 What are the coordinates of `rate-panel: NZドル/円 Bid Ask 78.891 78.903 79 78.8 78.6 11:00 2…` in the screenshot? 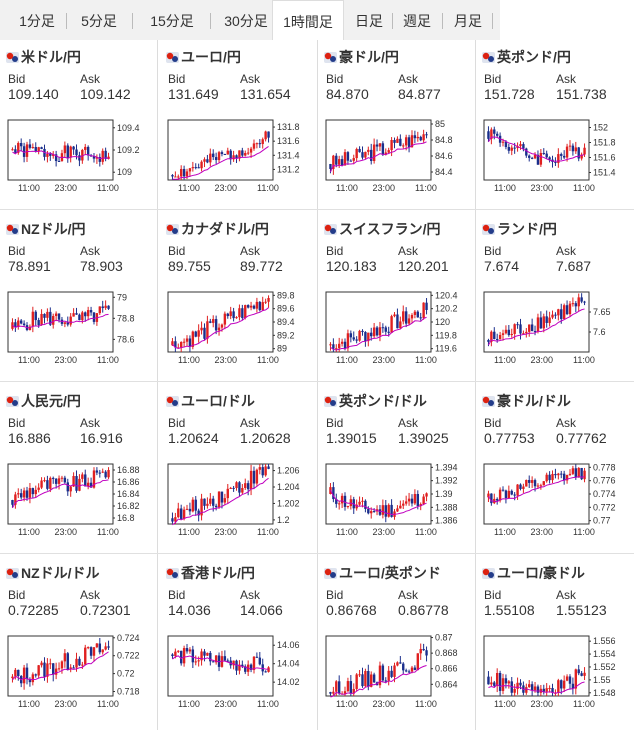 It's located at (79, 298).